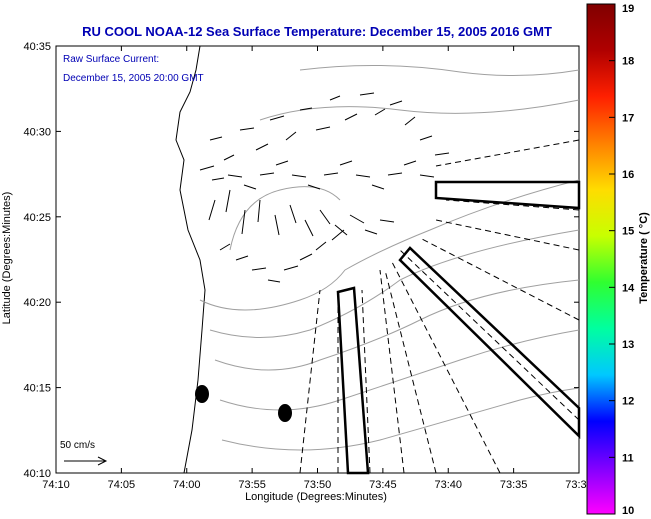 Image resolution: width=651 pixels, height=519 pixels. What do you see at coordinates (37, 47) in the screenshot?
I see `y-tick-label: 40:35` at bounding box center [37, 47].